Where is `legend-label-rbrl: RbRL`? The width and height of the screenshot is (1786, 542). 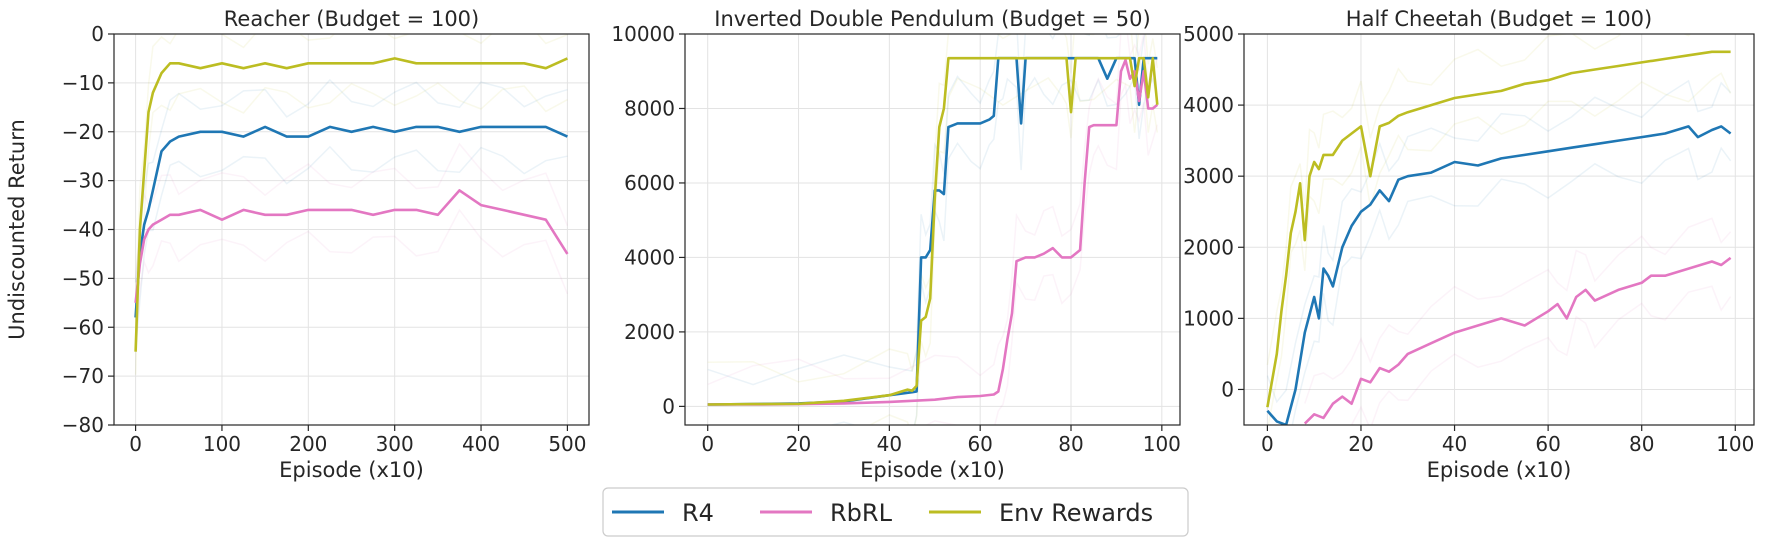
legend-label-rbrl: RbRL is located at coordinates (861, 513).